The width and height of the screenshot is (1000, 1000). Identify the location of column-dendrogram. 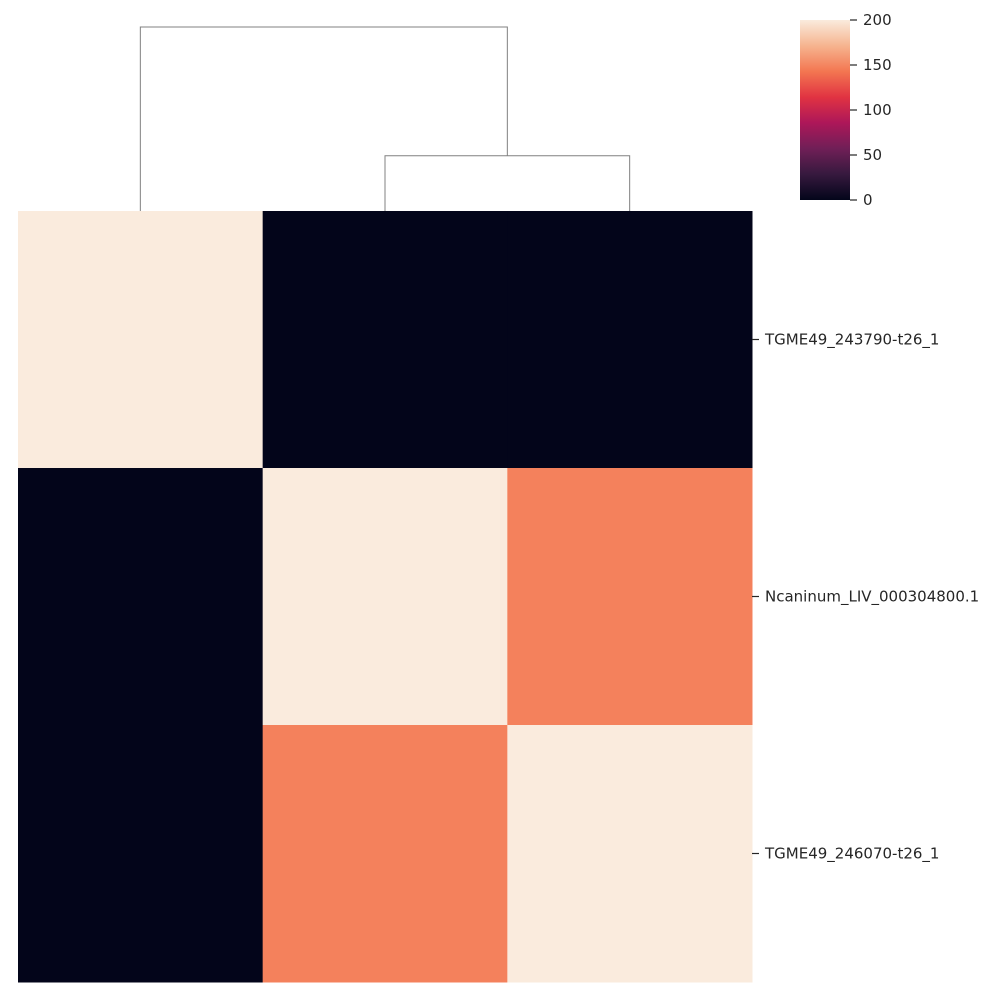
(385, 118).